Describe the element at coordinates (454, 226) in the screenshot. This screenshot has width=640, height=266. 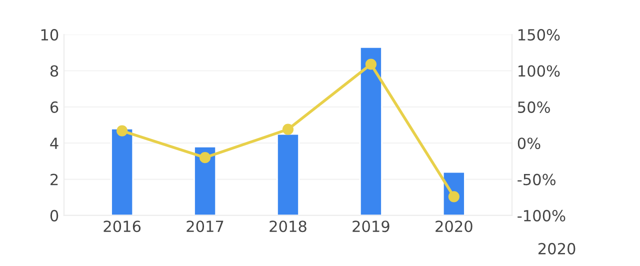
I see `x-tick-label: 2020` at that location.